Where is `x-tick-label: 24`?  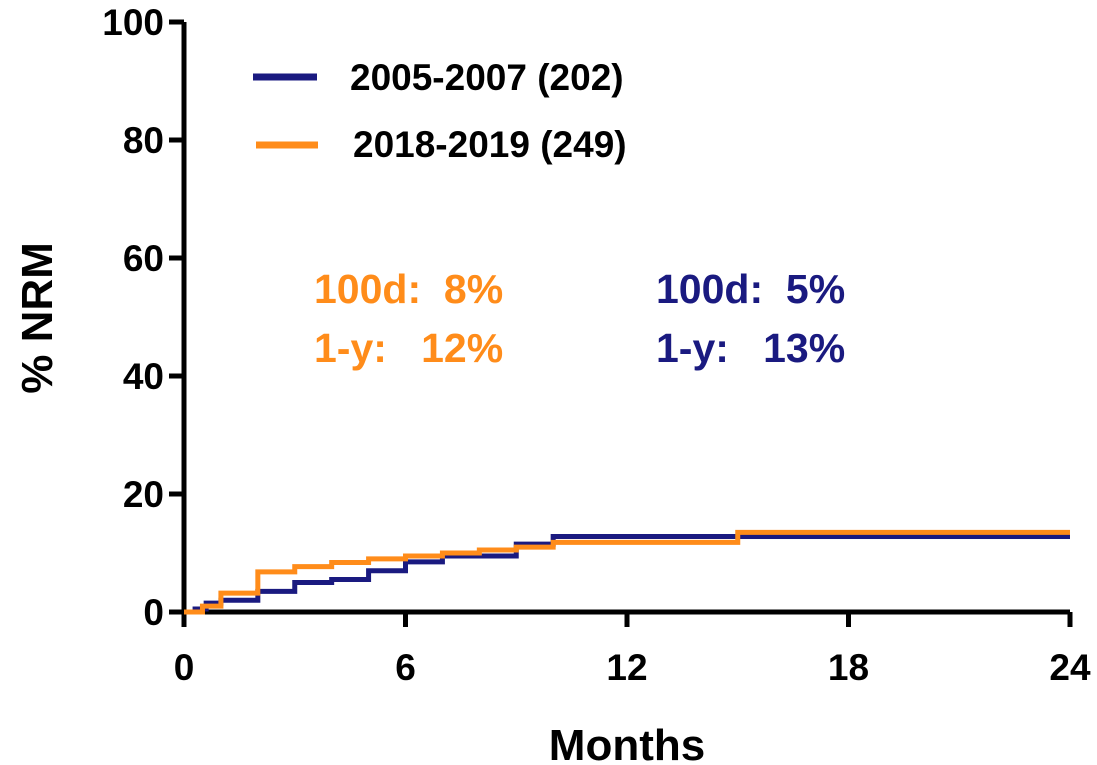
x-tick-label: 24 is located at coordinates (1070, 667).